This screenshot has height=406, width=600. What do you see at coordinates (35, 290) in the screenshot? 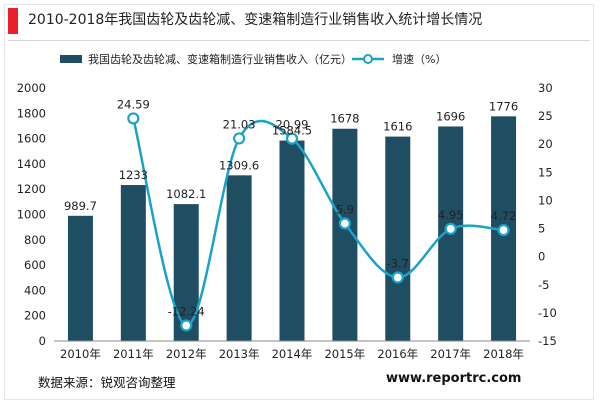
I see `y-left-tick-label: 400` at bounding box center [35, 290].